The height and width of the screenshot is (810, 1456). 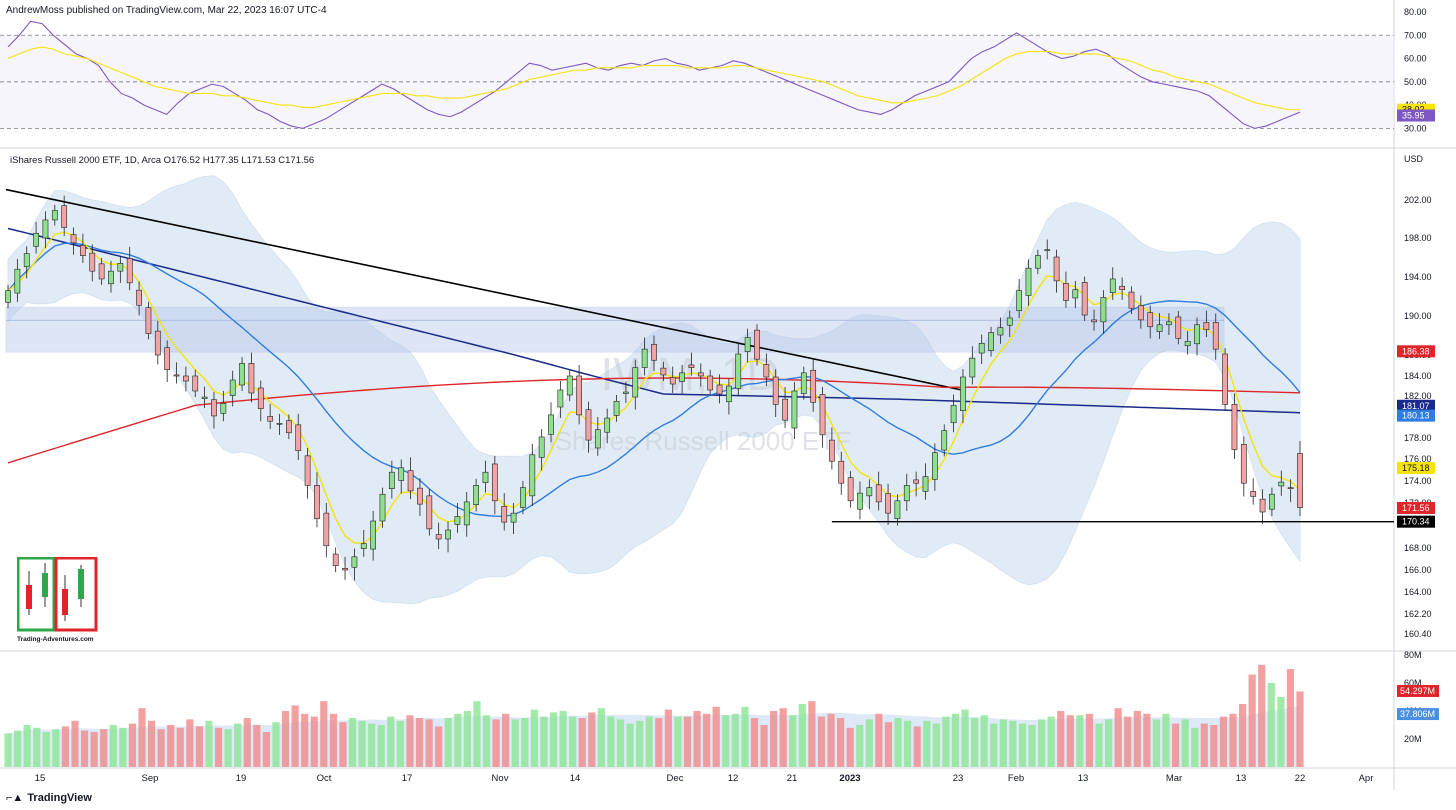 What do you see at coordinates (1413, 116) in the screenshot?
I see `rsi-tag: 35.95` at bounding box center [1413, 116].